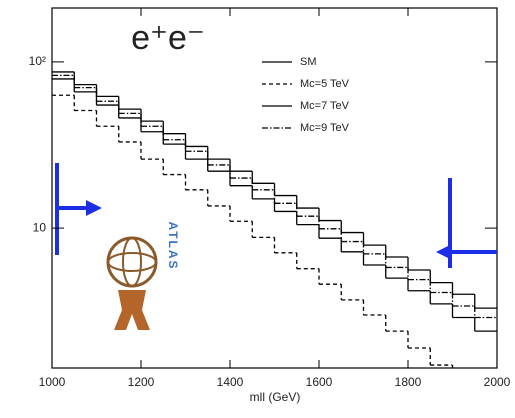  What do you see at coordinates (168, 38) in the screenshot?
I see `annotation: e⁺e⁻` at bounding box center [168, 38].